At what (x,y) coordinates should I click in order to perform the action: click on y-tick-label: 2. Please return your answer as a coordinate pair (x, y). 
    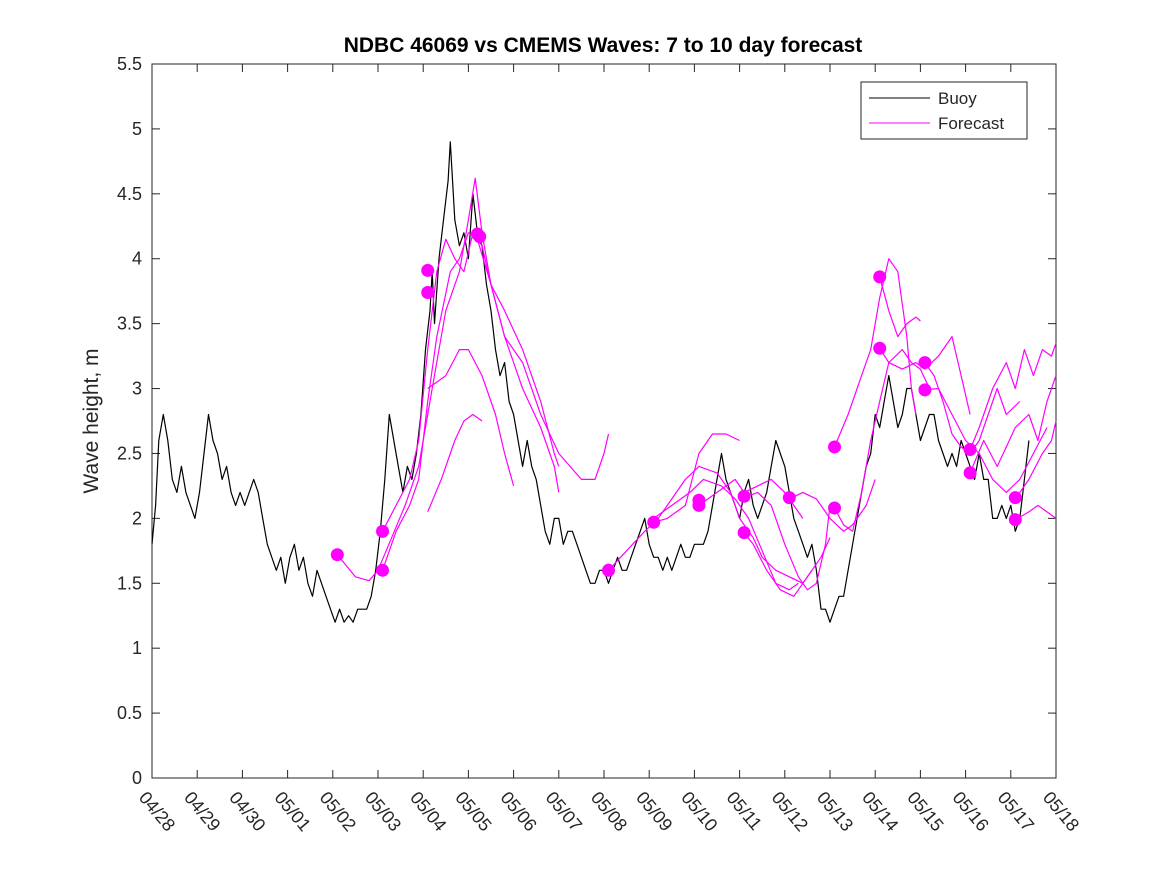
    Looking at the image, I should click on (137, 518).